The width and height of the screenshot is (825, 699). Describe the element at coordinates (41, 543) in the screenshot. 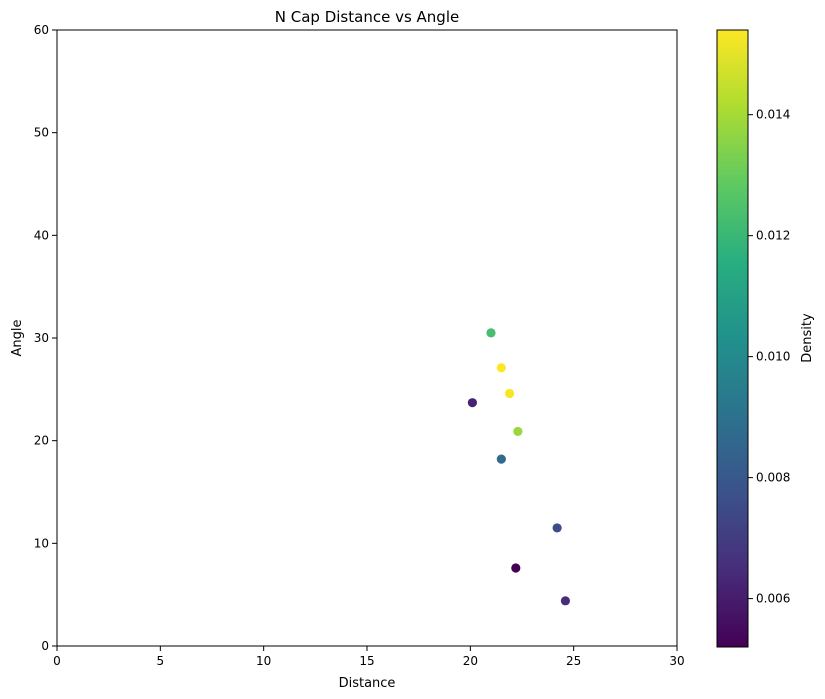

I see `y-tick-label: 10` at that location.